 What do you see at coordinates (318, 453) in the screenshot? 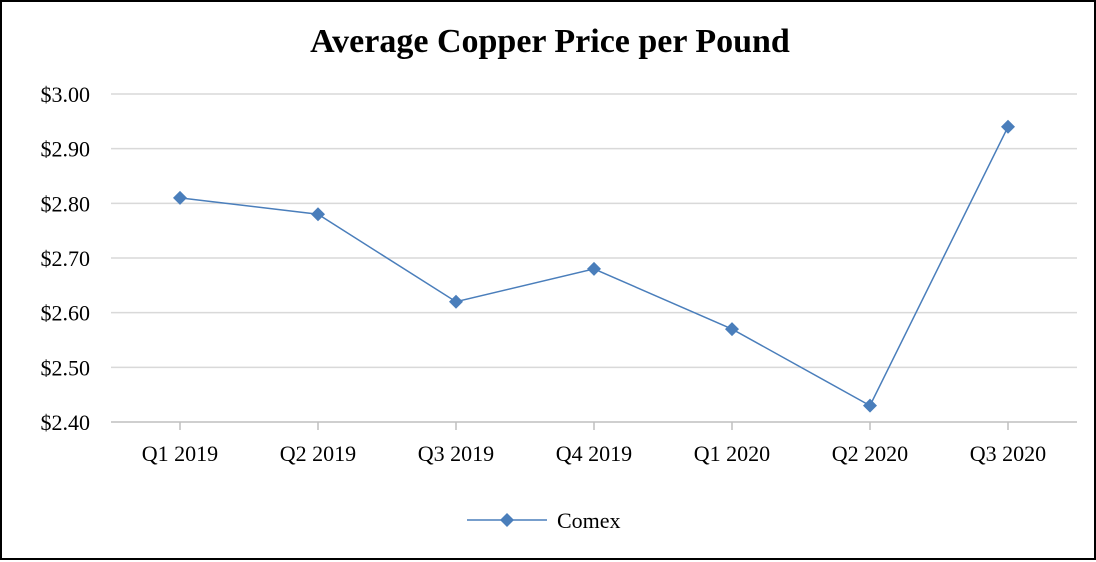
I see `x-tick-label: Q2 2019` at bounding box center [318, 453].